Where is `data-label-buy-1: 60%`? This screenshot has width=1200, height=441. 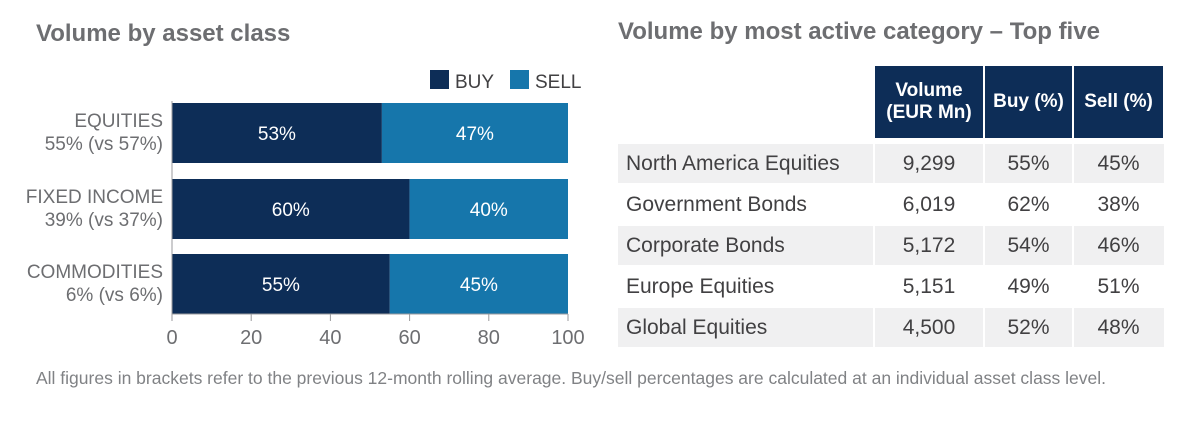
data-label-buy-1: 60% is located at coordinates (291, 210).